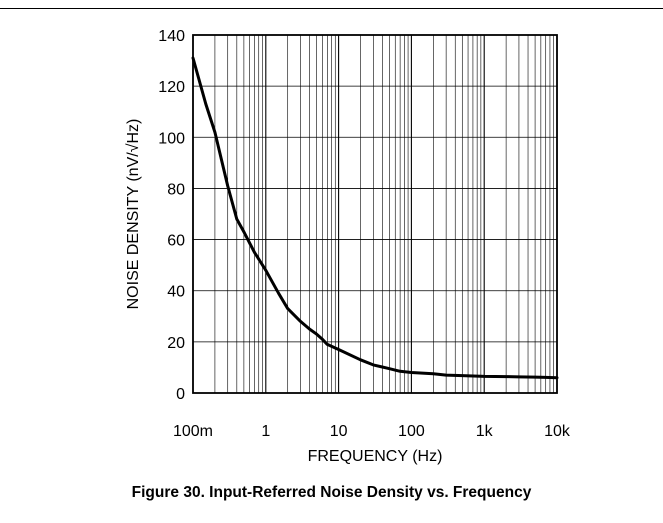  I want to click on y-tick-labels: 0 20 40 60 80 100 120 140, so click(171, 215).